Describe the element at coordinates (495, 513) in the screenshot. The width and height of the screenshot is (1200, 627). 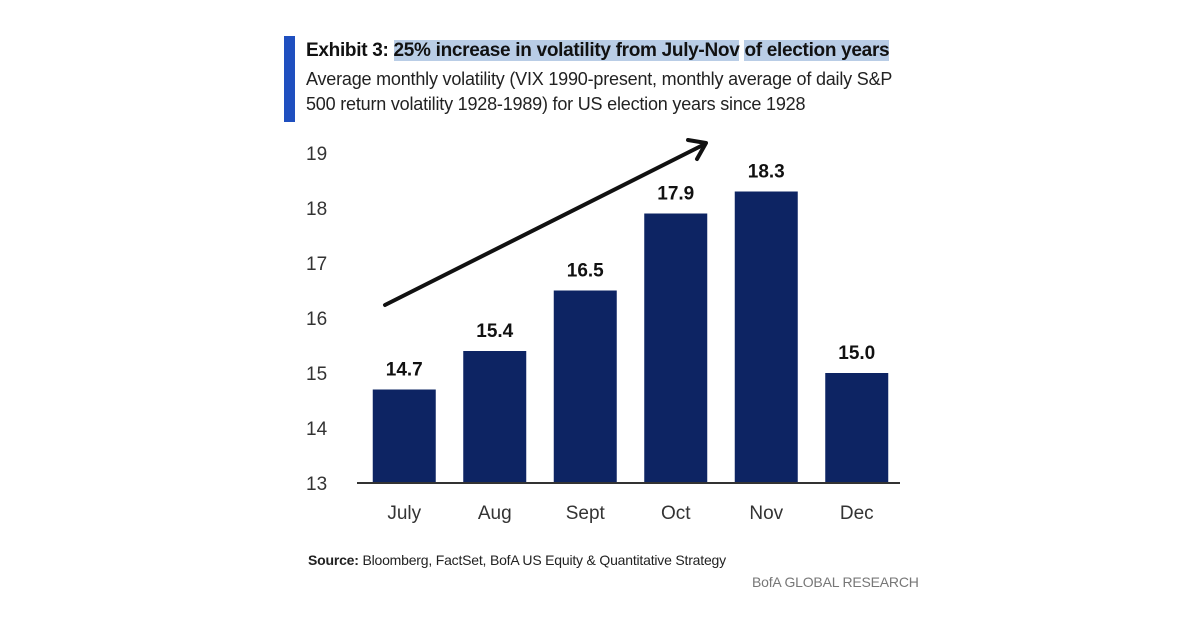
I see `x-category-label: Aug` at that location.